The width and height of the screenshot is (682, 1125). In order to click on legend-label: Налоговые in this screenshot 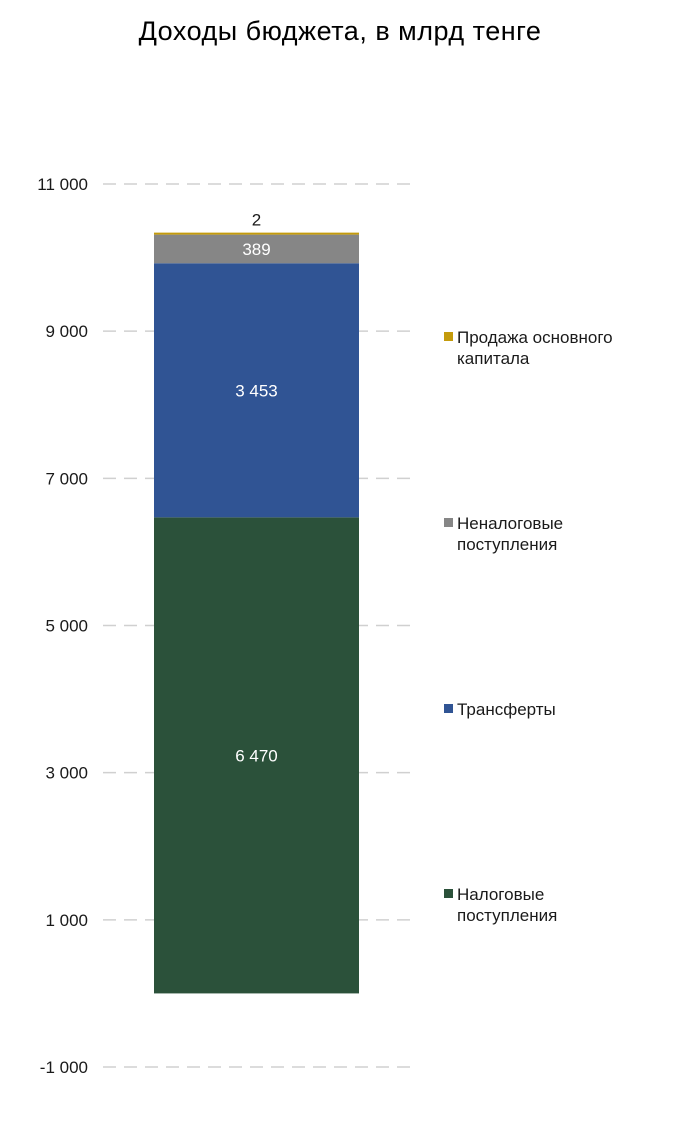, I will do `click(500, 894)`.